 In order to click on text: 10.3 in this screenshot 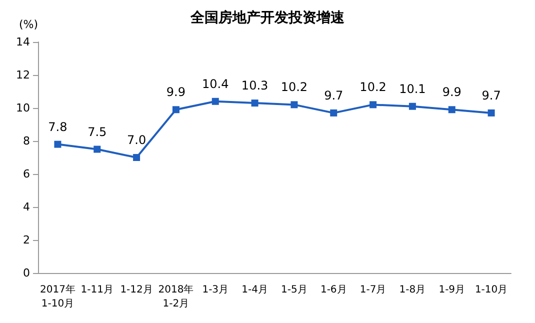, I will do `click(254, 85)`.